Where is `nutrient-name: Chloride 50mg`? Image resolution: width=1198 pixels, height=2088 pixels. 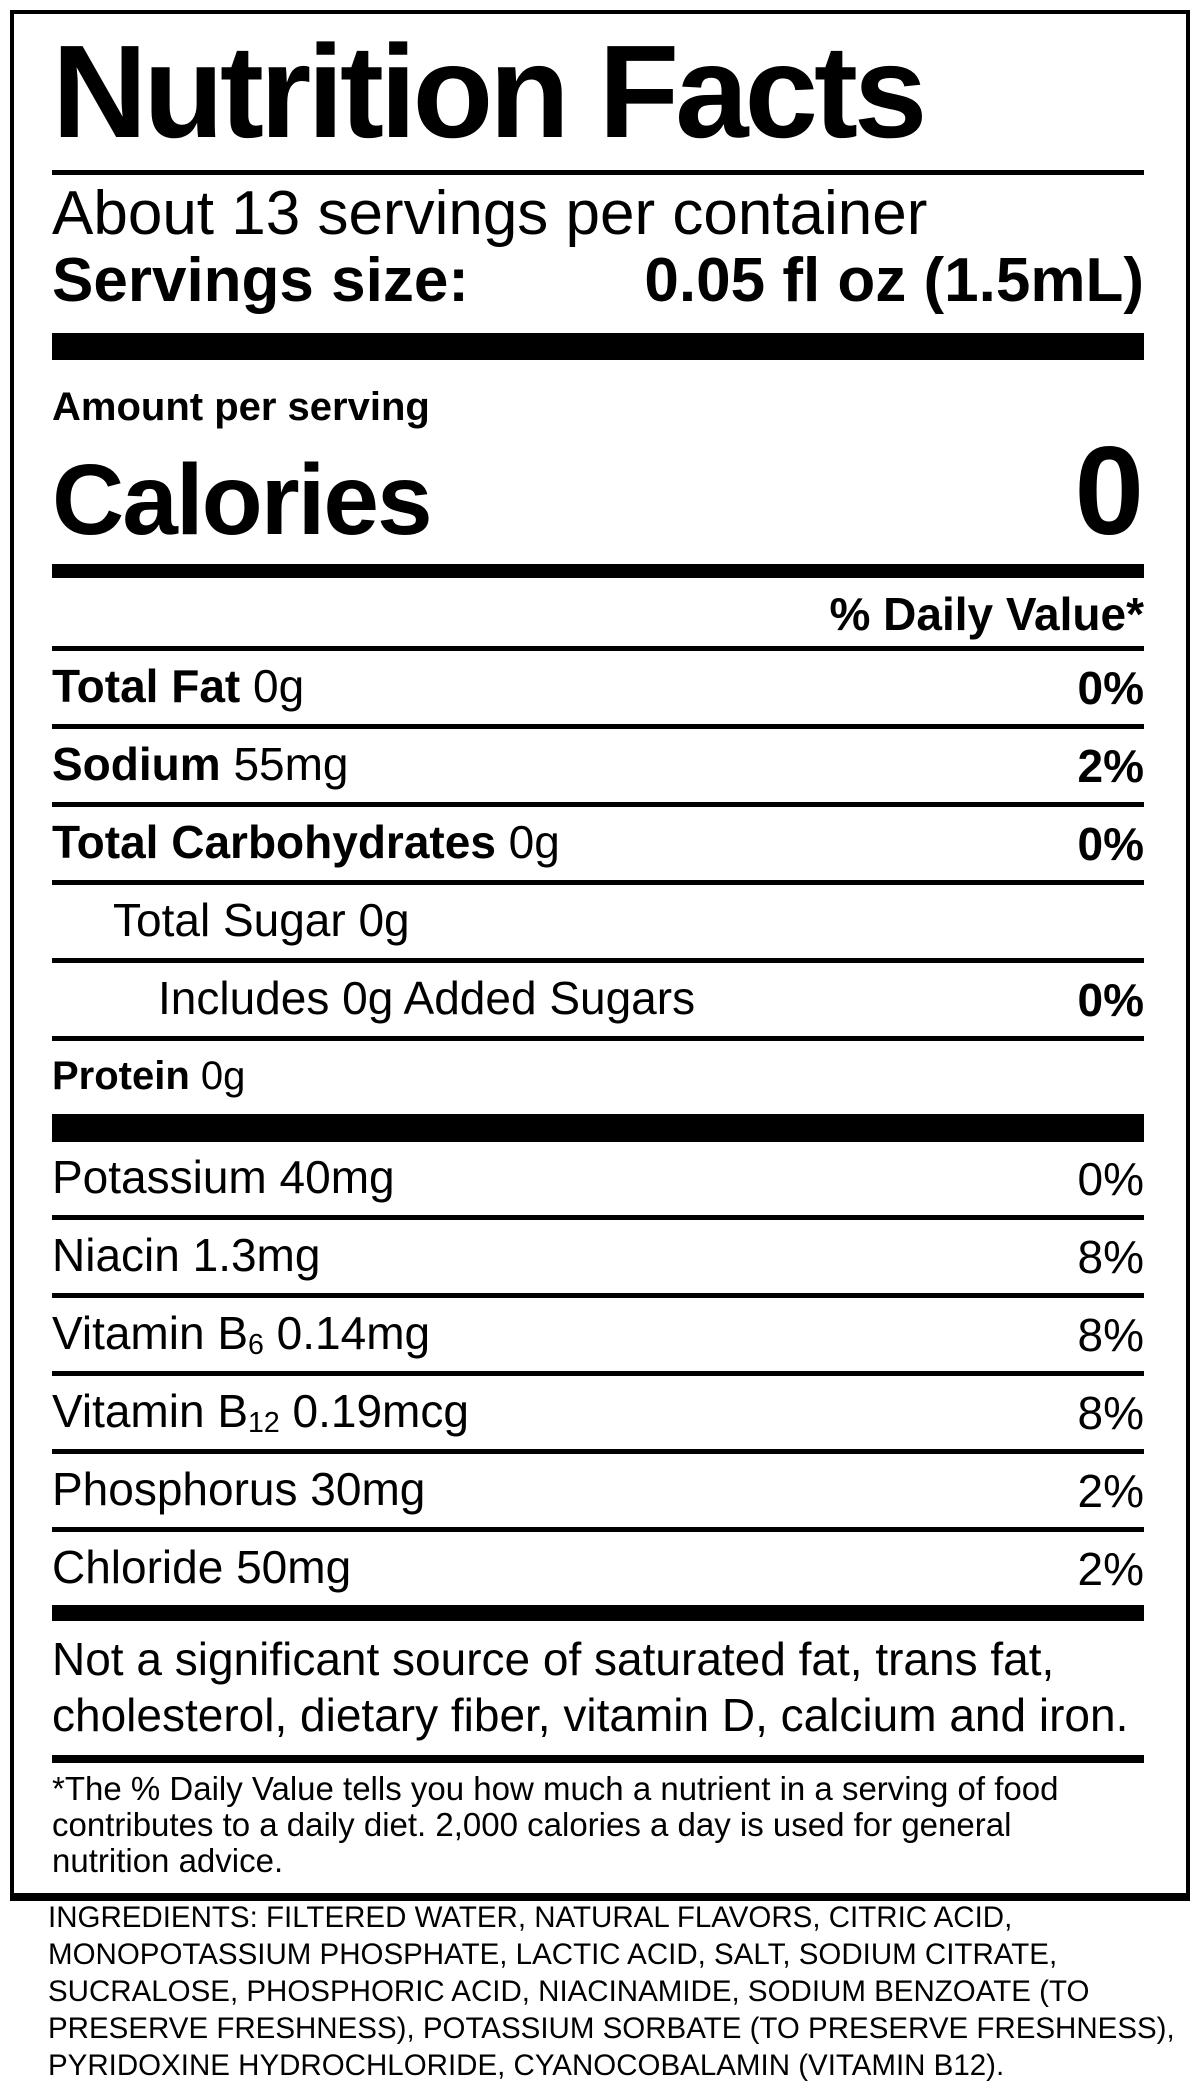 nutrient-name: Chloride 50mg is located at coordinates (202, 1567).